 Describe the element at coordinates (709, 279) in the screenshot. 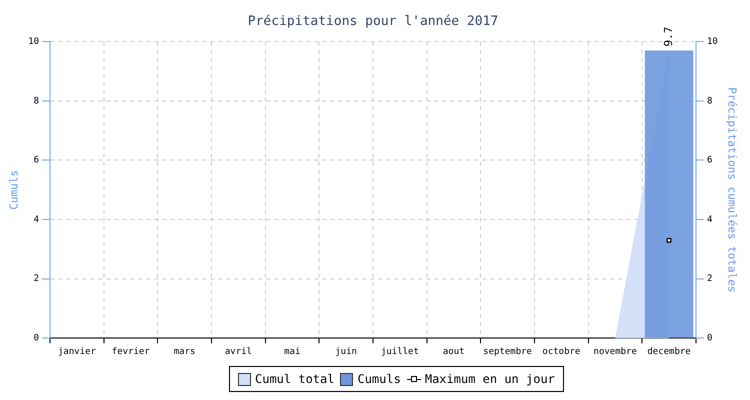

I see `y2-tick-label: 2` at that location.